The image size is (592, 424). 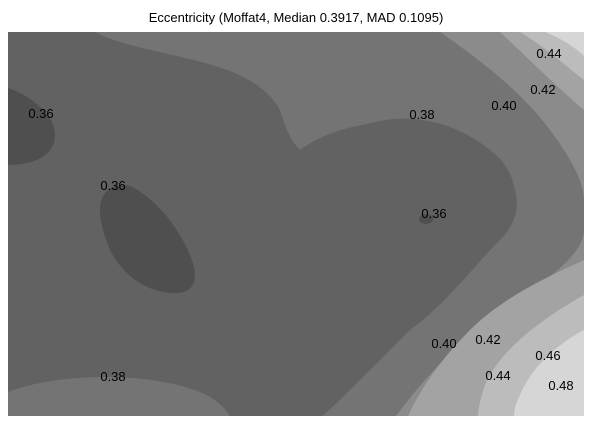 What do you see at coordinates (560, 385) in the screenshot?
I see `contour-label: 0.48` at bounding box center [560, 385].